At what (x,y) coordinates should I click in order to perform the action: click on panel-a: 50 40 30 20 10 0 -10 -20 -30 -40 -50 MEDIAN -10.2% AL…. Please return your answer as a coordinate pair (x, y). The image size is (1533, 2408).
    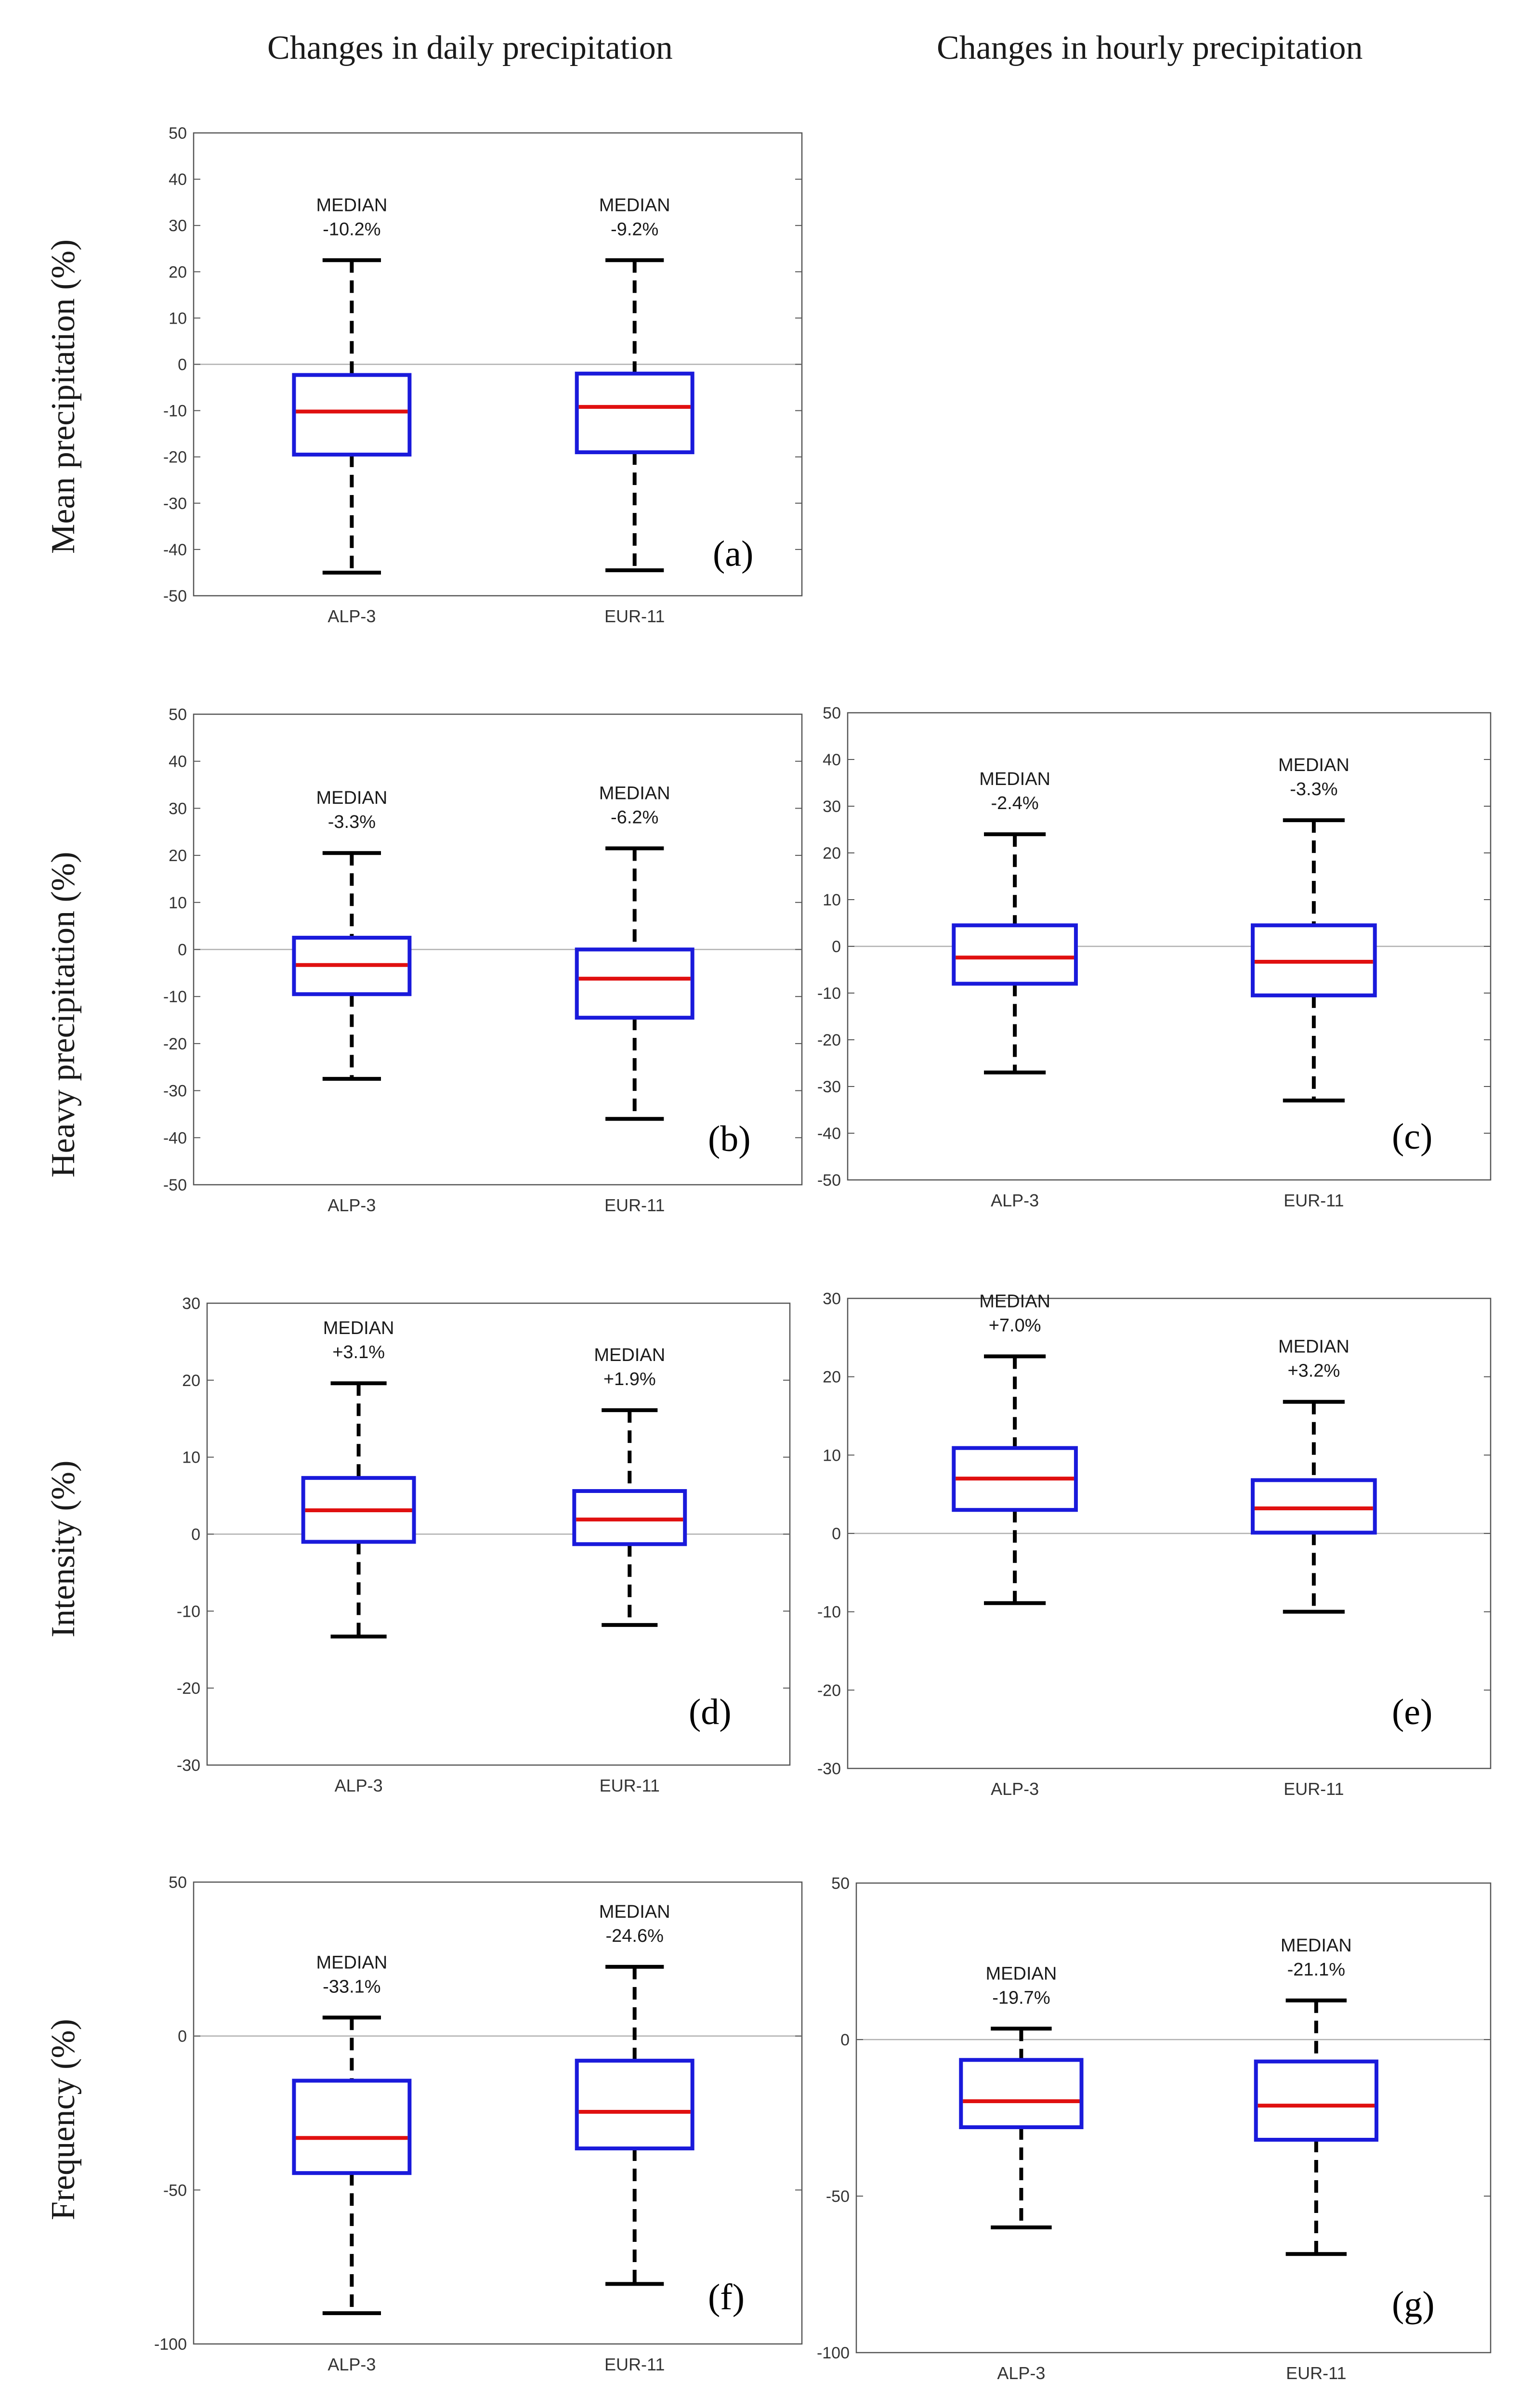
    Looking at the image, I should click on (483, 375).